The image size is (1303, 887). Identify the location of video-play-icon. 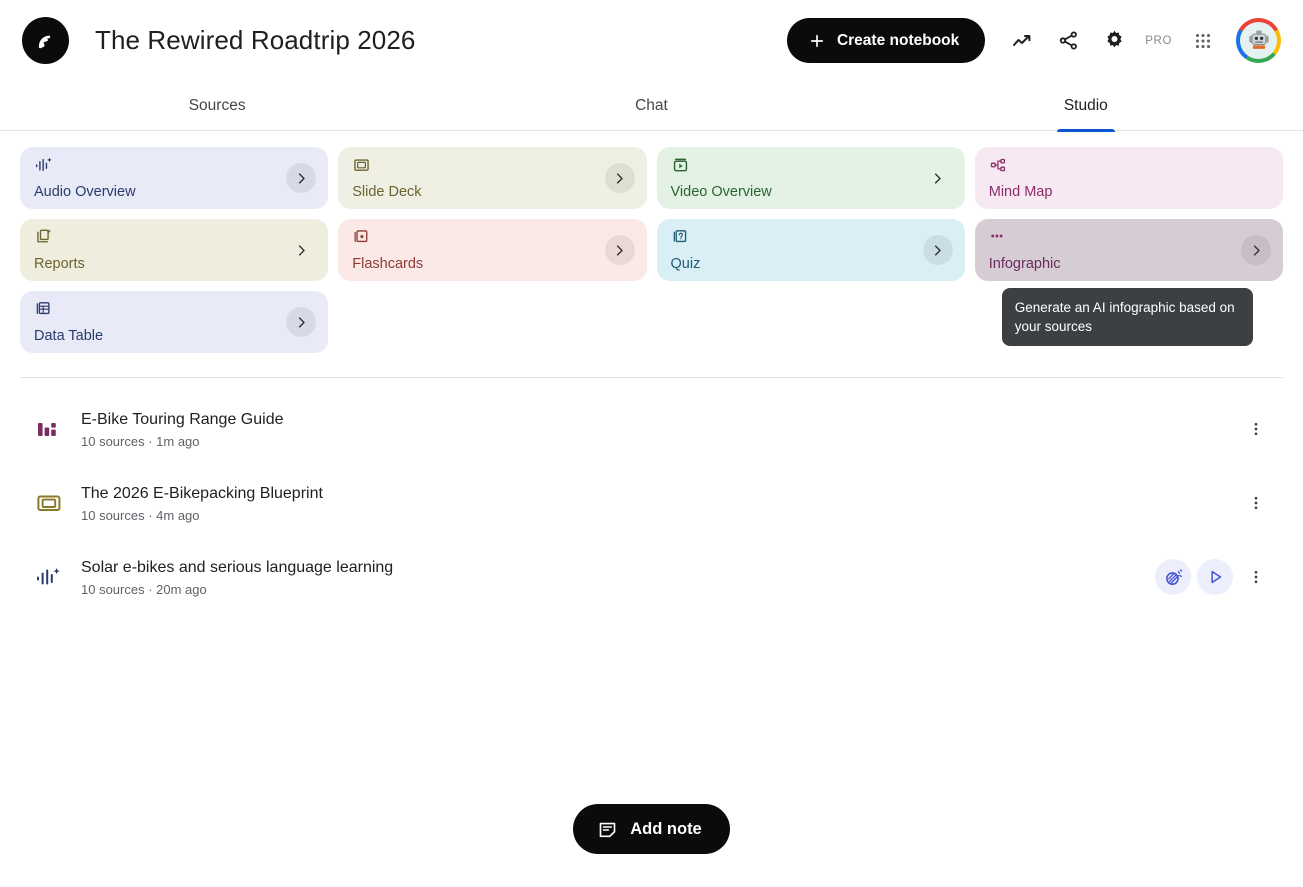
(812, 165).